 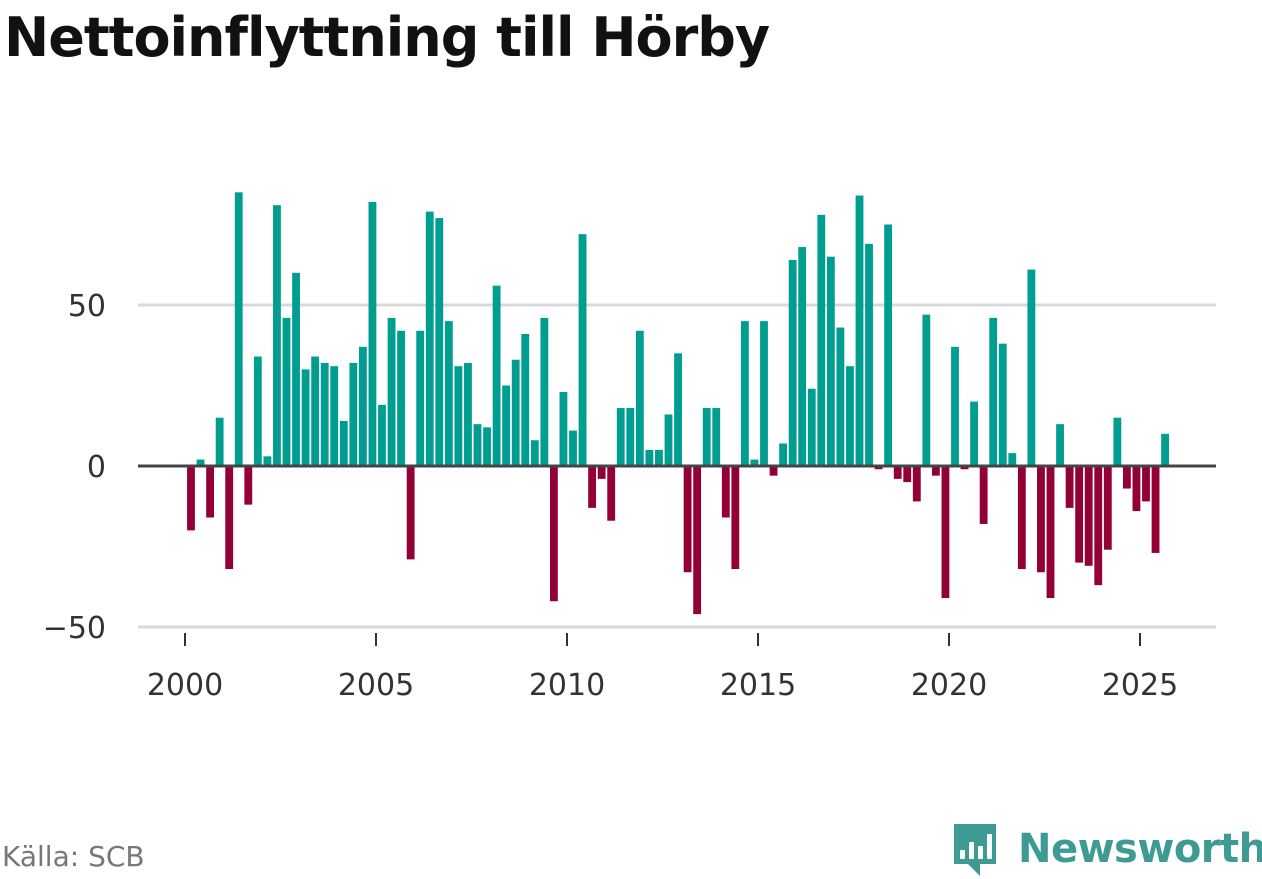 I want to click on x-axis-ticks: 2000 2005 2010 2015 2020 2025, so click(x=662, y=668).